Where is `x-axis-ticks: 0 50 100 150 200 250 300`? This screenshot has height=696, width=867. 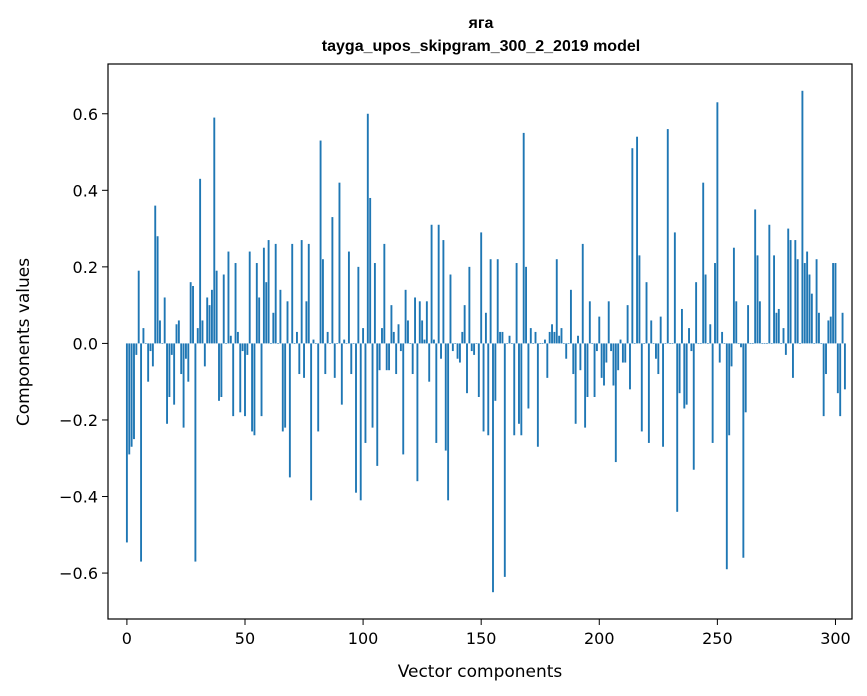
x-axis-ticks: 0 50 100 150 200 250 300 is located at coordinates (486, 633).